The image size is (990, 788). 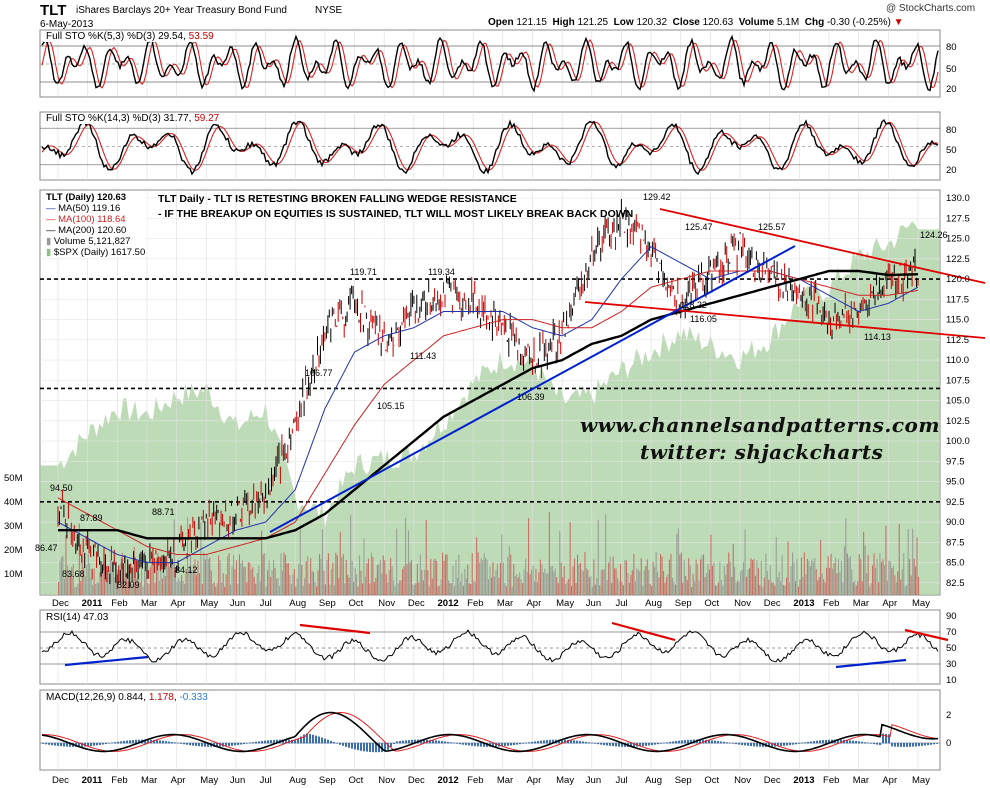 What do you see at coordinates (176, 118) in the screenshot?
I see `sto-slow-k: 31.77` at bounding box center [176, 118].